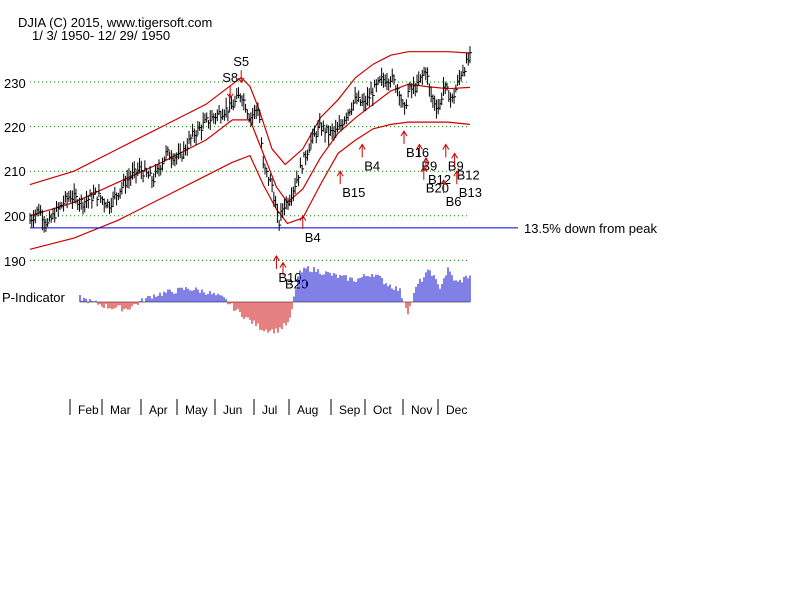 The height and width of the screenshot is (600, 800). I want to click on y-tick-190: 190, so click(15, 261).